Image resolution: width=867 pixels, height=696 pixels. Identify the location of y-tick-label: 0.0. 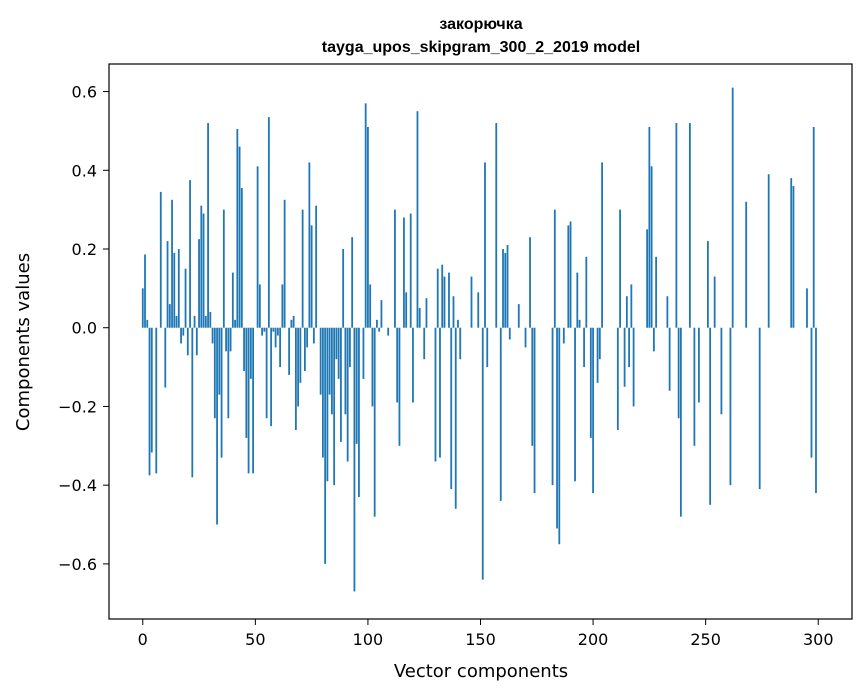
(84, 328).